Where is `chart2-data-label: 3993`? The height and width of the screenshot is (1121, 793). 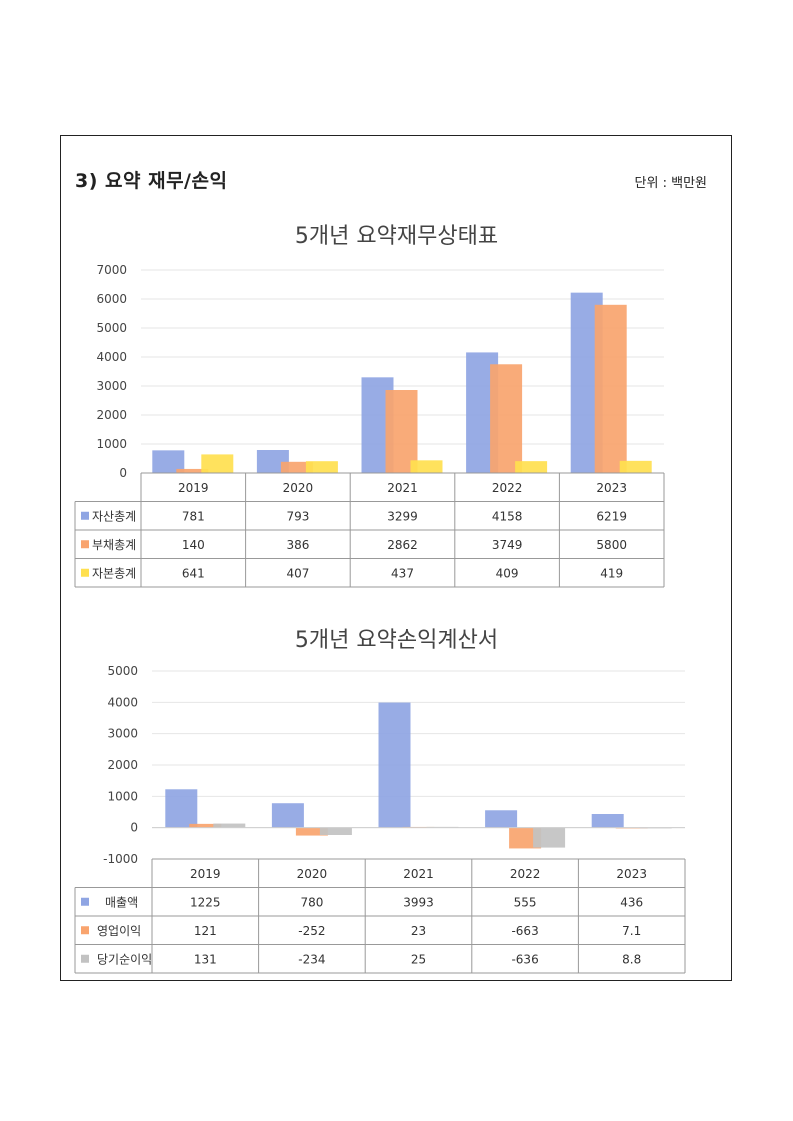
chart2-data-label: 3993 is located at coordinates (418, 902).